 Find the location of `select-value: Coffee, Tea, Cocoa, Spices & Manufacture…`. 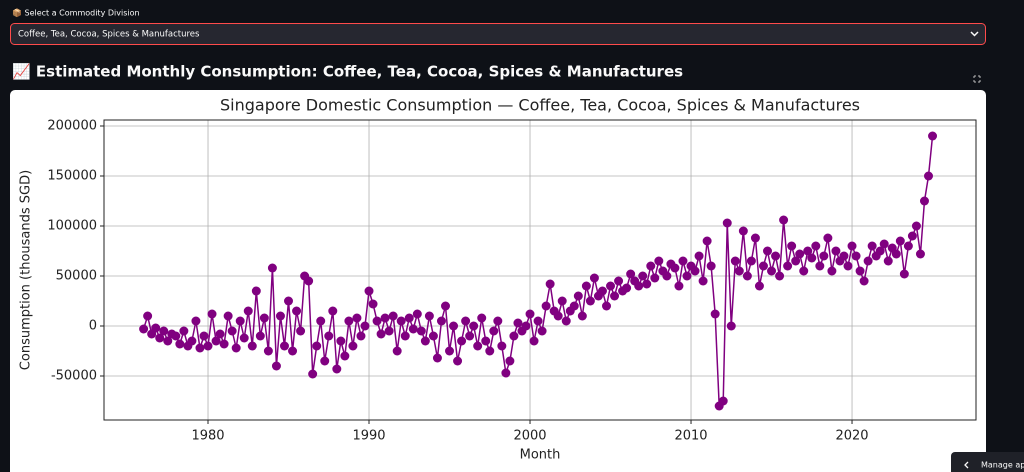

select-value: Coffee, Tea, Cocoa, Spices & Manufacture… is located at coordinates (109, 35).